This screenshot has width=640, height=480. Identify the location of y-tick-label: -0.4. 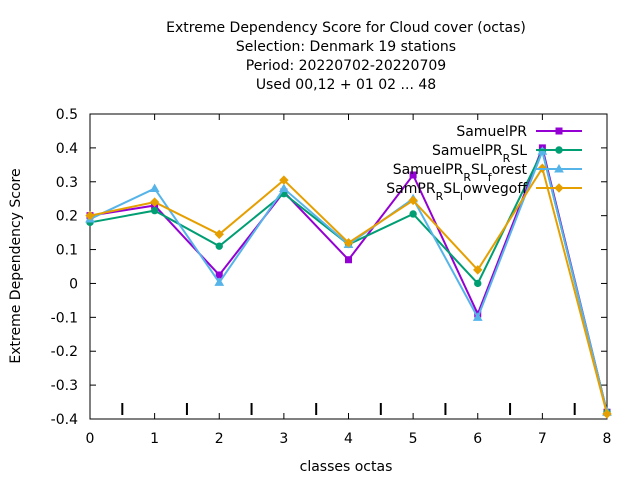
(64, 420).